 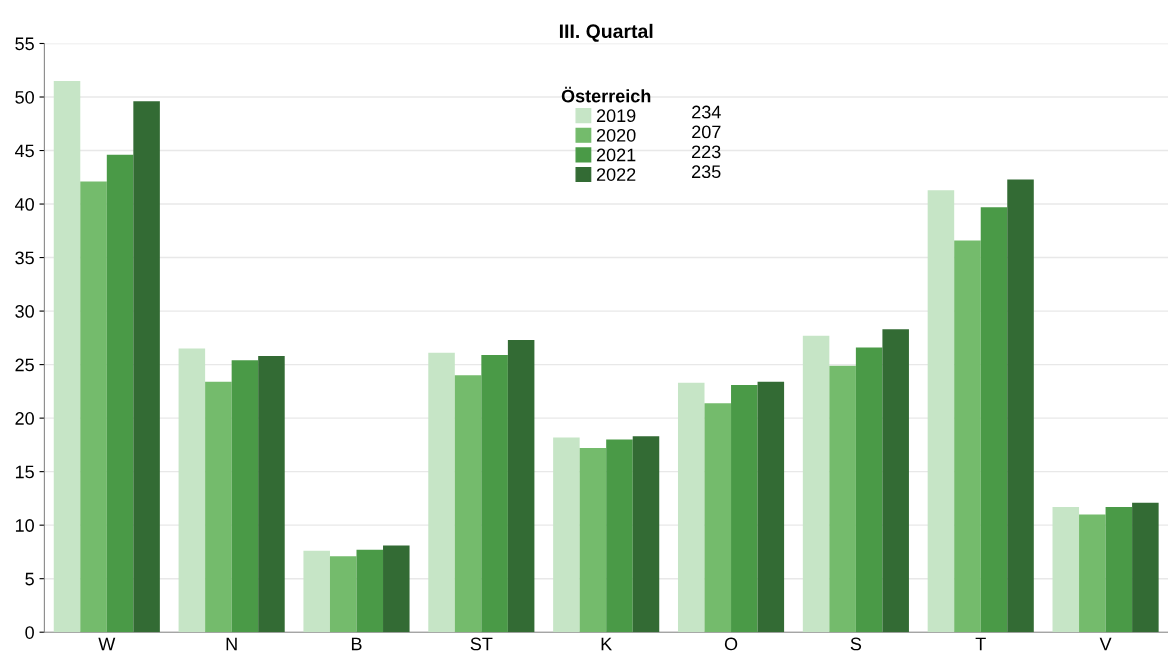 I want to click on x-tick-label: S, so click(x=856, y=644).